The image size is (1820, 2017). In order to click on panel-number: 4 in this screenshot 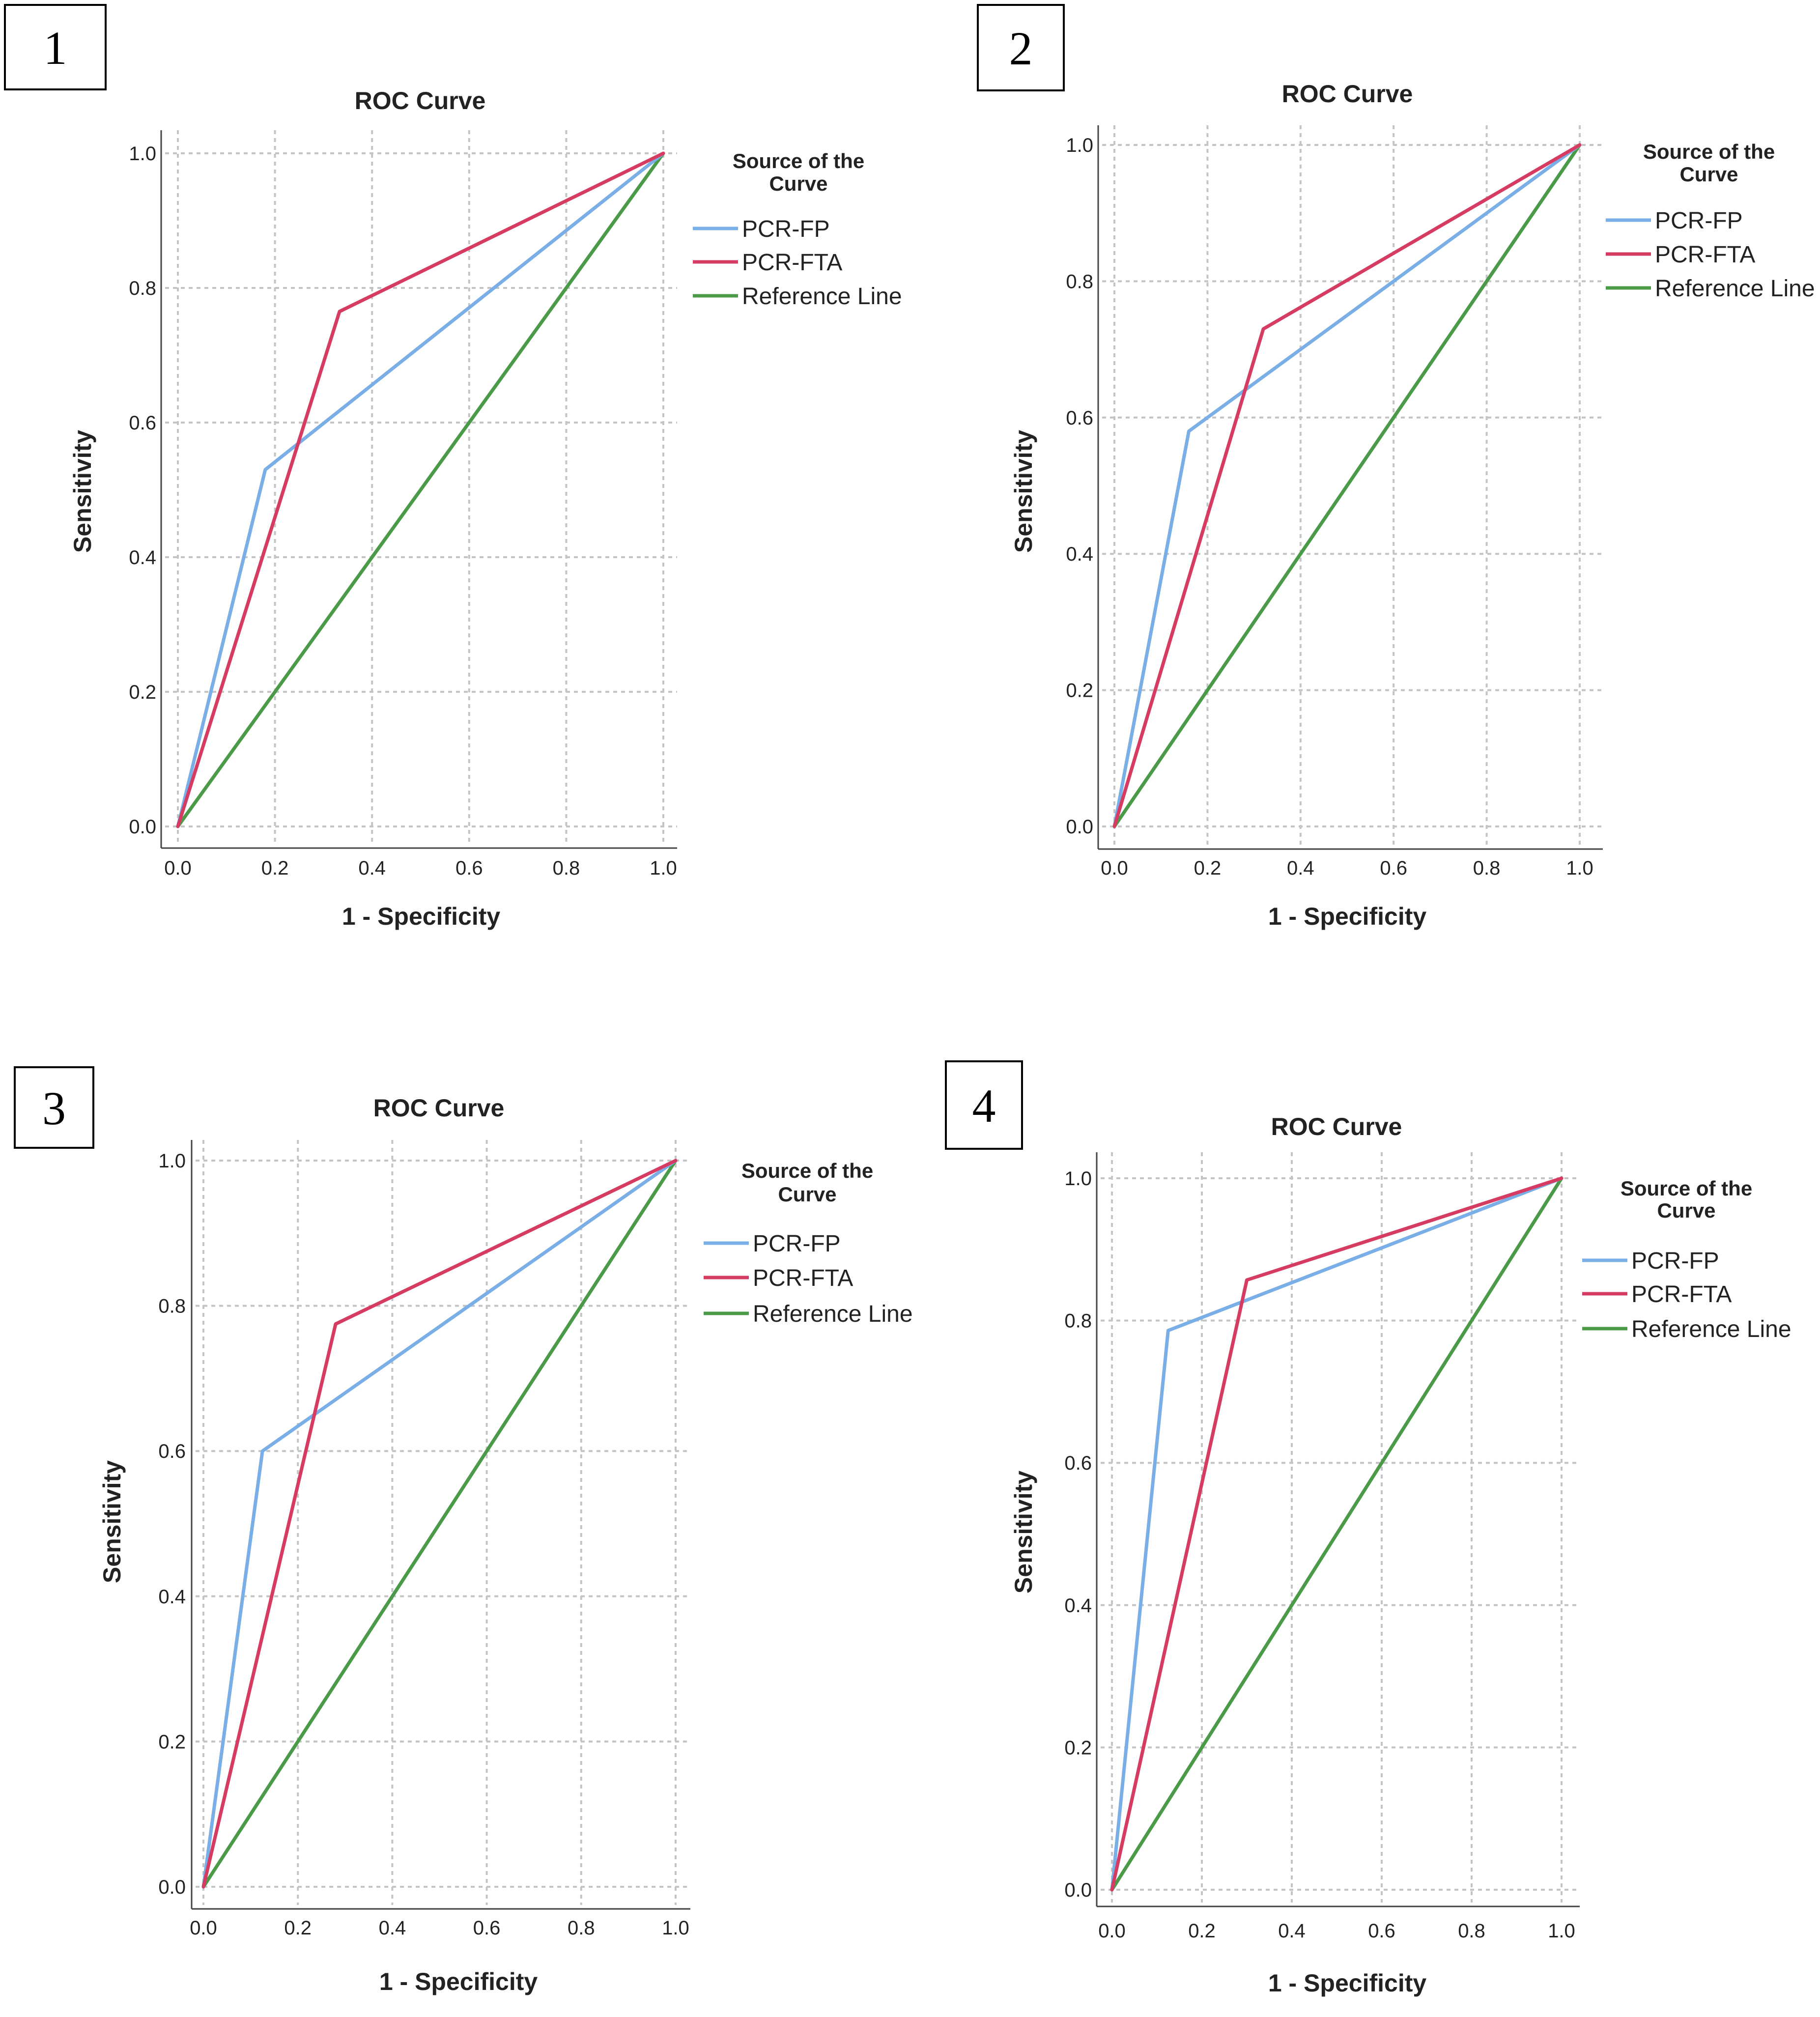, I will do `click(984, 1106)`.